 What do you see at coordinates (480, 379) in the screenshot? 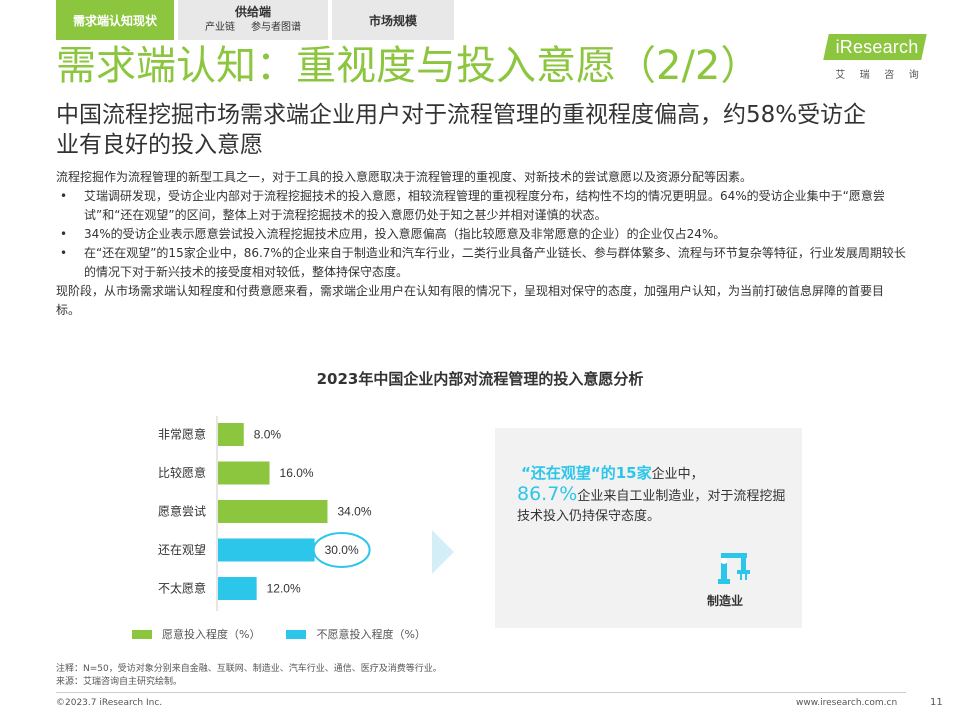
I see `chart-title: 2023年中国企业内部对流程管理的投入意愿分析` at bounding box center [480, 379].